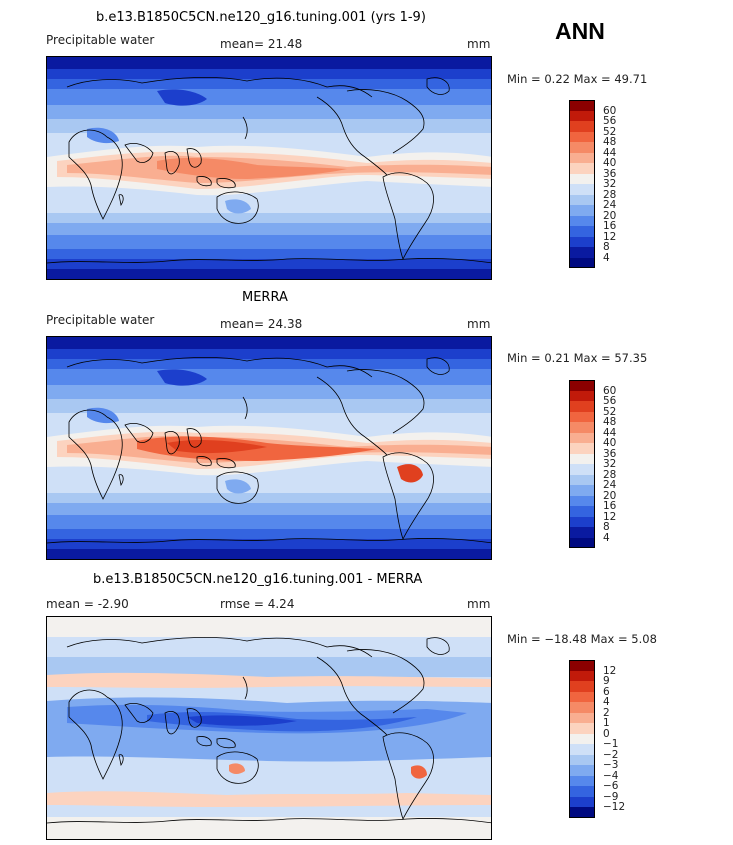 Image resolution: width=733 pixels, height=845 pixels. Describe the element at coordinates (611, 765) in the screenshot. I see `colorbar-tick-label: −3` at that location.